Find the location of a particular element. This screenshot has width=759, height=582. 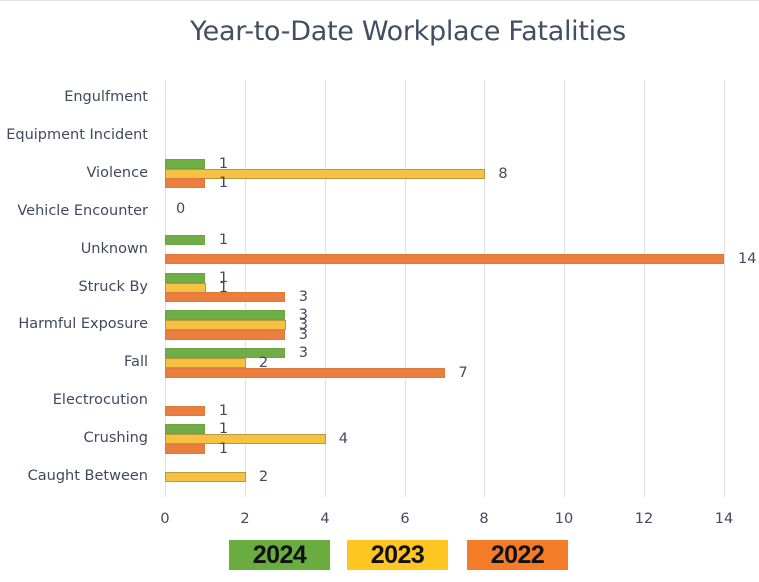

x-tick-label: 2 is located at coordinates (245, 519).